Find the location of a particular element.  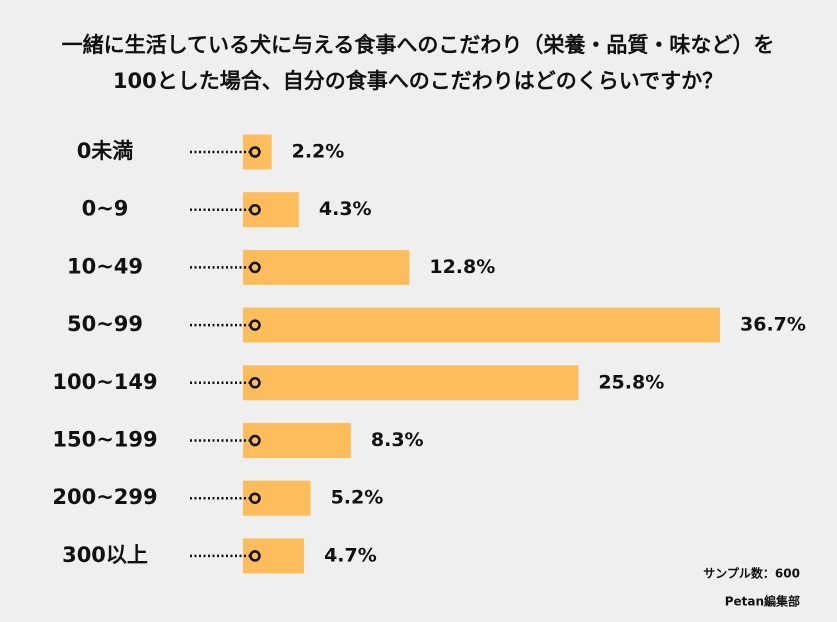

category-label: 0~9 is located at coordinates (105, 209).